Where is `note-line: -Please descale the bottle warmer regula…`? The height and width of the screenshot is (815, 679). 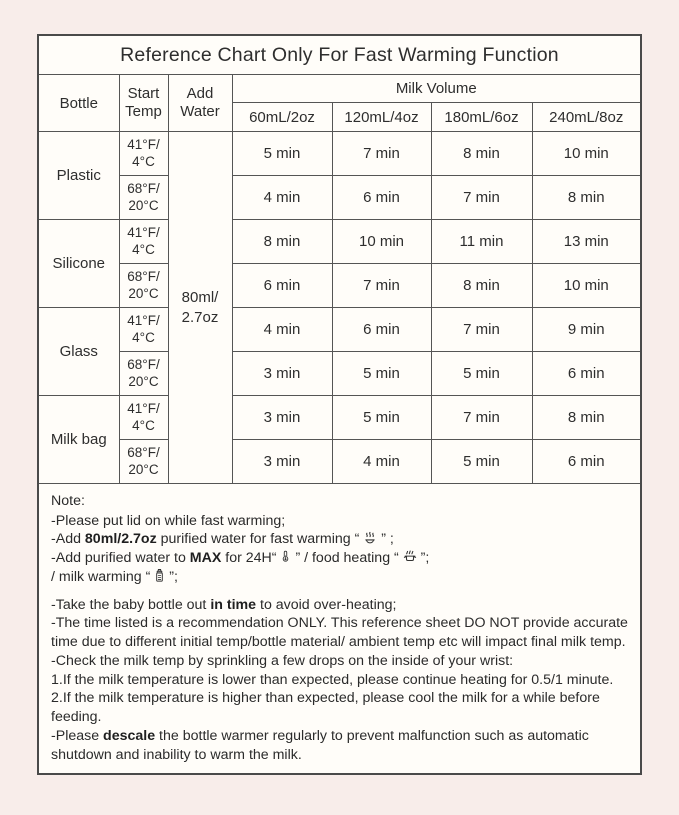
note-line: -Please descale the bottle warmer regula… is located at coordinates (339, 745).